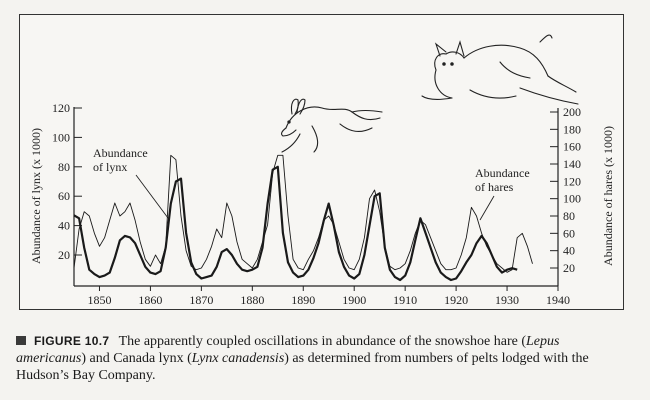 The image size is (650, 400). Describe the element at coordinates (201, 300) in the screenshot. I see `x-tick-label: 1870` at that location.